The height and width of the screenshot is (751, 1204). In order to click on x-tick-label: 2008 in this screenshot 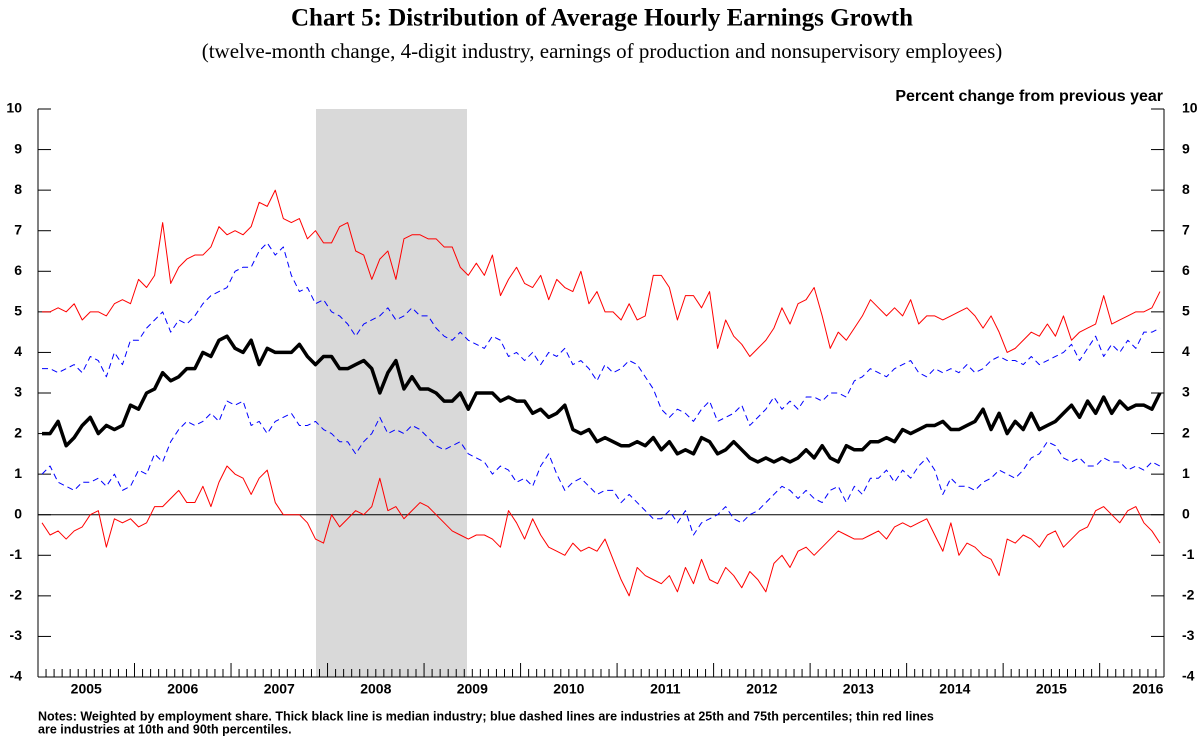, I will do `click(375, 689)`.